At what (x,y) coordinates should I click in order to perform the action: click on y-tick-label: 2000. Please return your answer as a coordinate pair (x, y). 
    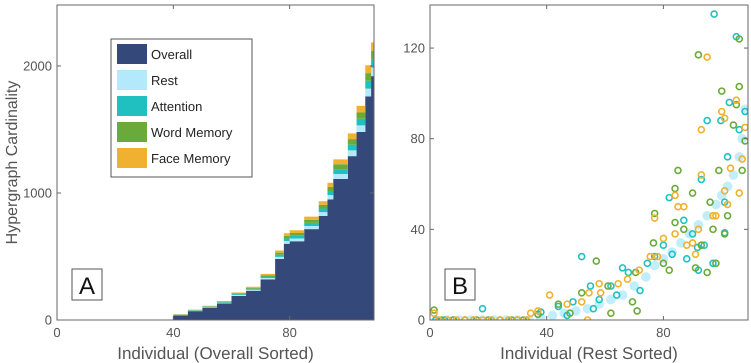
    Looking at the image, I should click on (37, 66).